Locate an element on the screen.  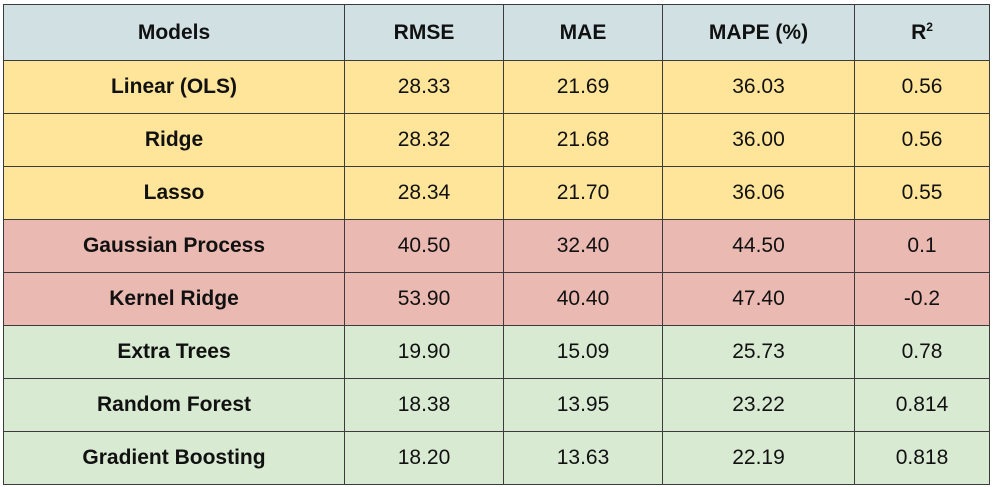
table-header: Models RMSE MAE MAPE (%) R2 is located at coordinates (496, 32).